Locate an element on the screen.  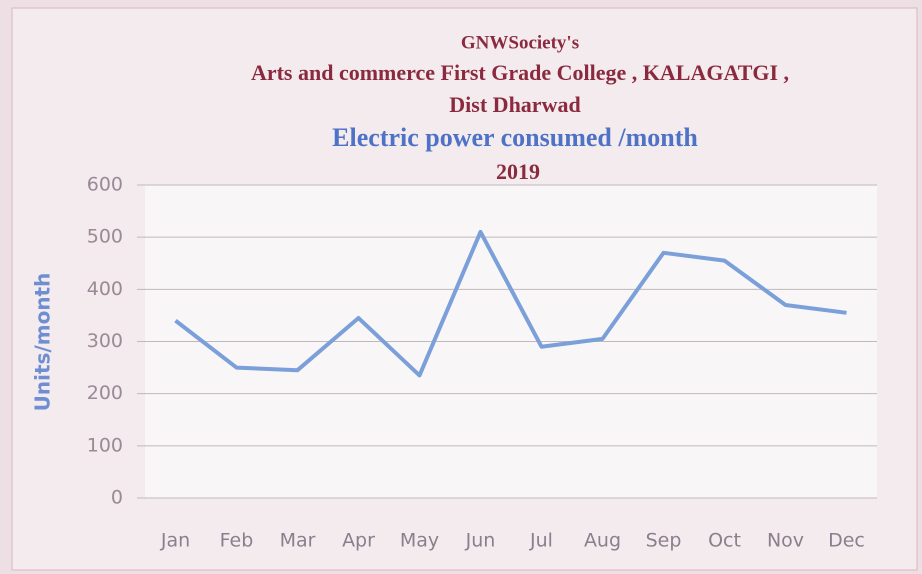
x-tick-label: Dec is located at coordinates (846, 541).